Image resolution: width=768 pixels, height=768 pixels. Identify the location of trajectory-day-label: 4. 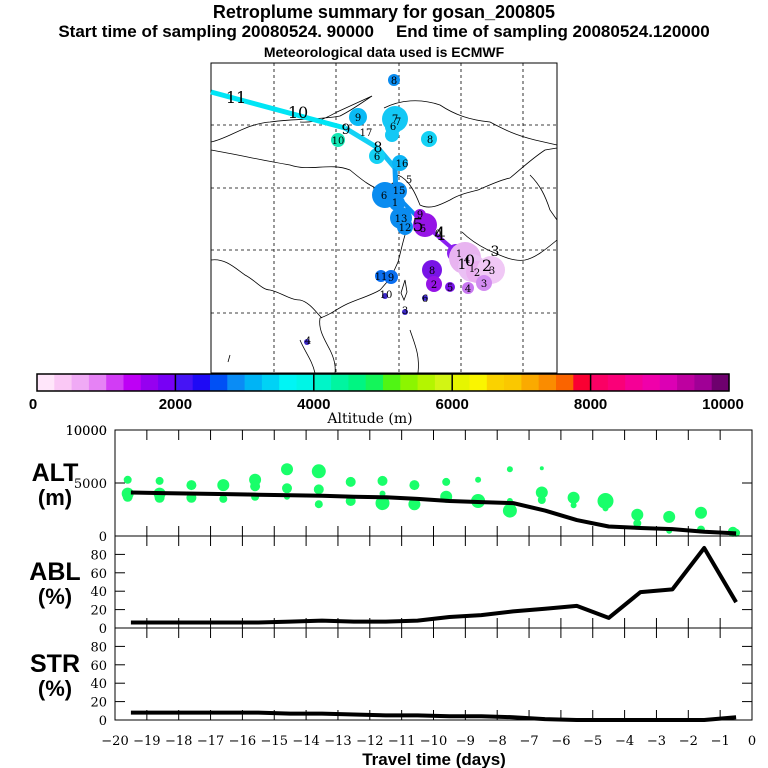
(439, 234).